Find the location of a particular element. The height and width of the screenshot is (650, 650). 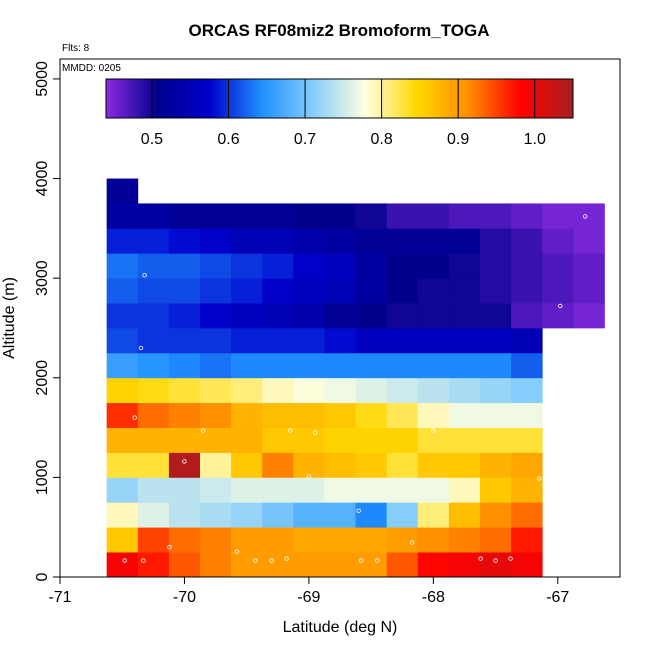

colorbar-tick-label: 1.0 is located at coordinates (535, 139).